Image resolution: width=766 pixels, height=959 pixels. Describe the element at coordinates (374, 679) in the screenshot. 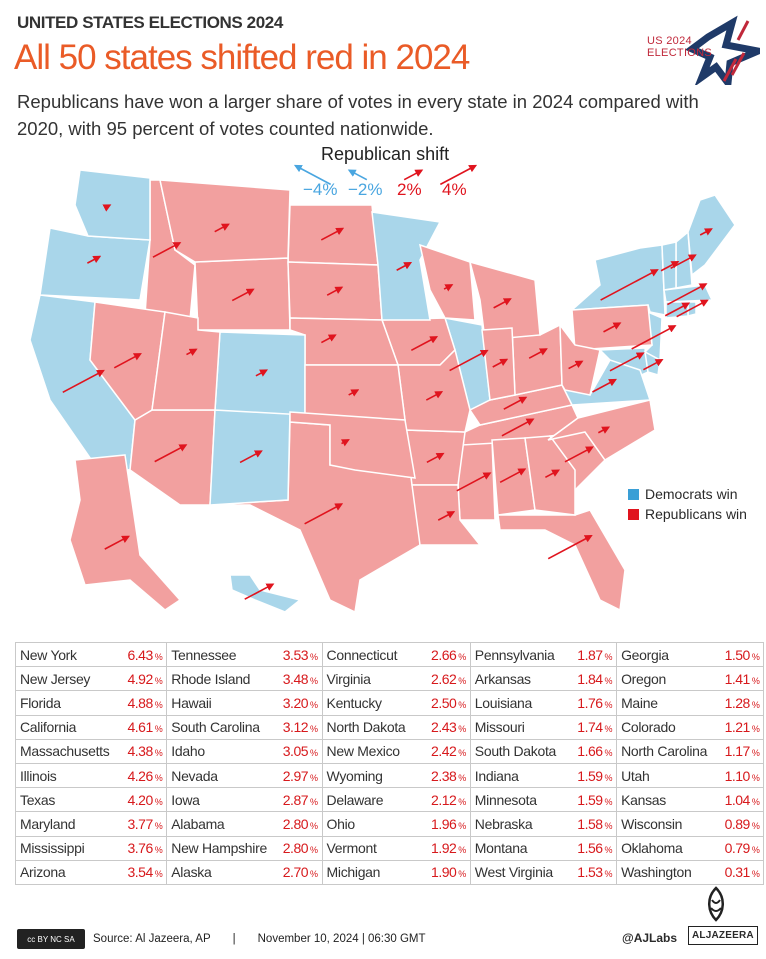

I see `state-name: Virginia` at that location.